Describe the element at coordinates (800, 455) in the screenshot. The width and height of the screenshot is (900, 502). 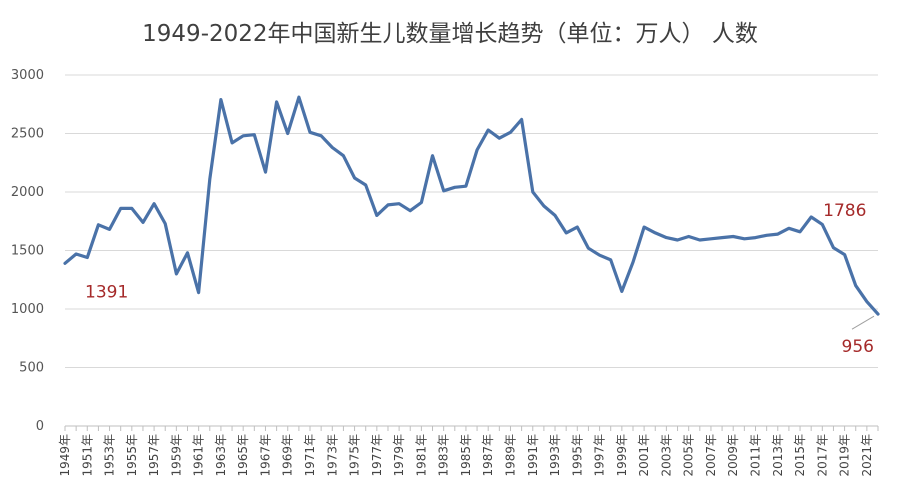
I see `x-tick-label: 2015年` at that location.